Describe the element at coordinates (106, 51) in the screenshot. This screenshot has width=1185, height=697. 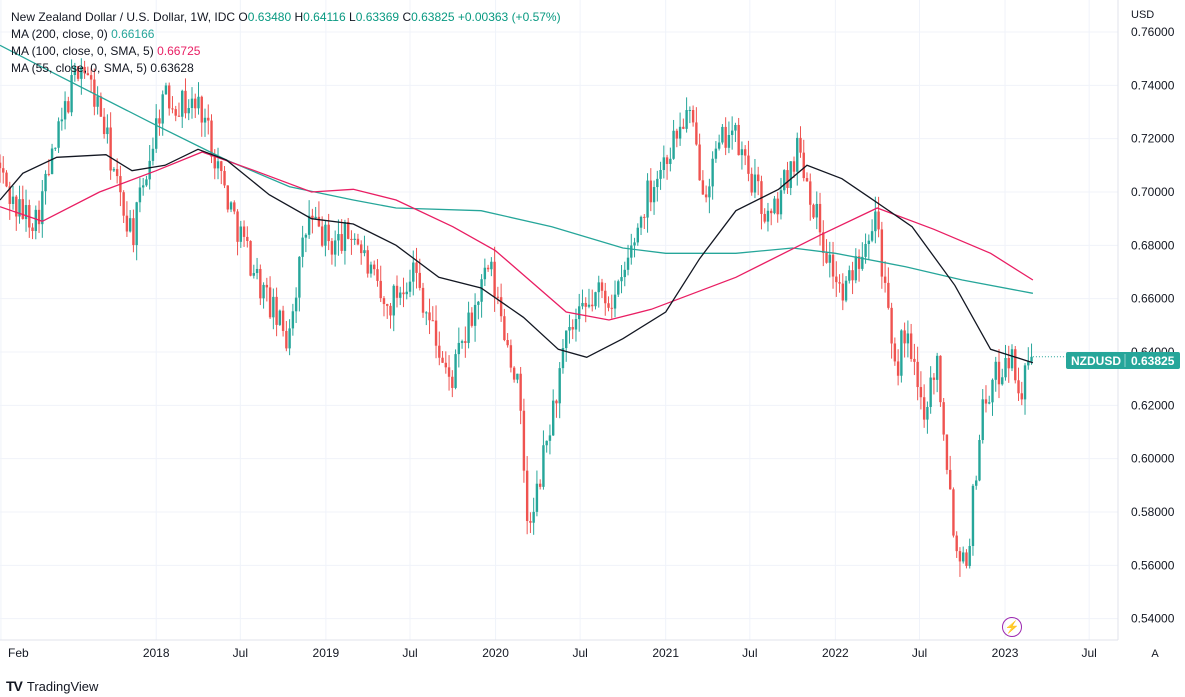
I see `legend-ma100: MA (100, close, 0, SMA, 5) 0.66725` at that location.